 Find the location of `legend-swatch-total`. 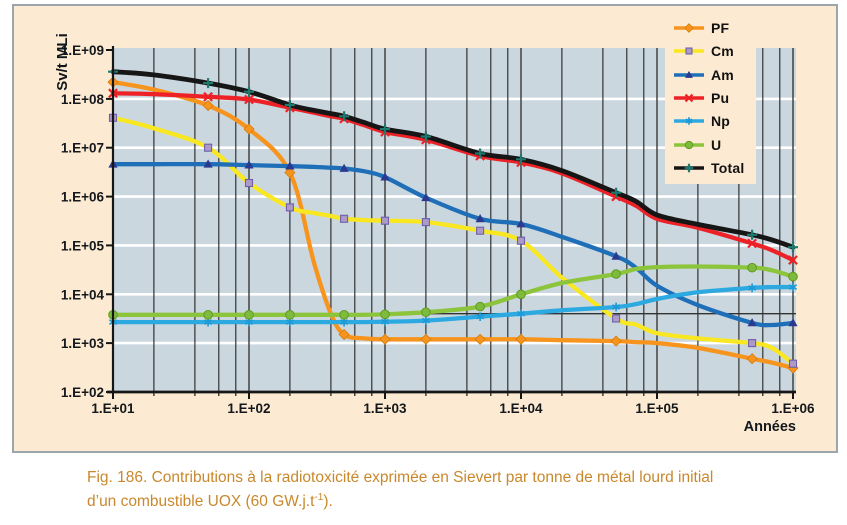

legend-swatch-total is located at coordinates (689, 168).